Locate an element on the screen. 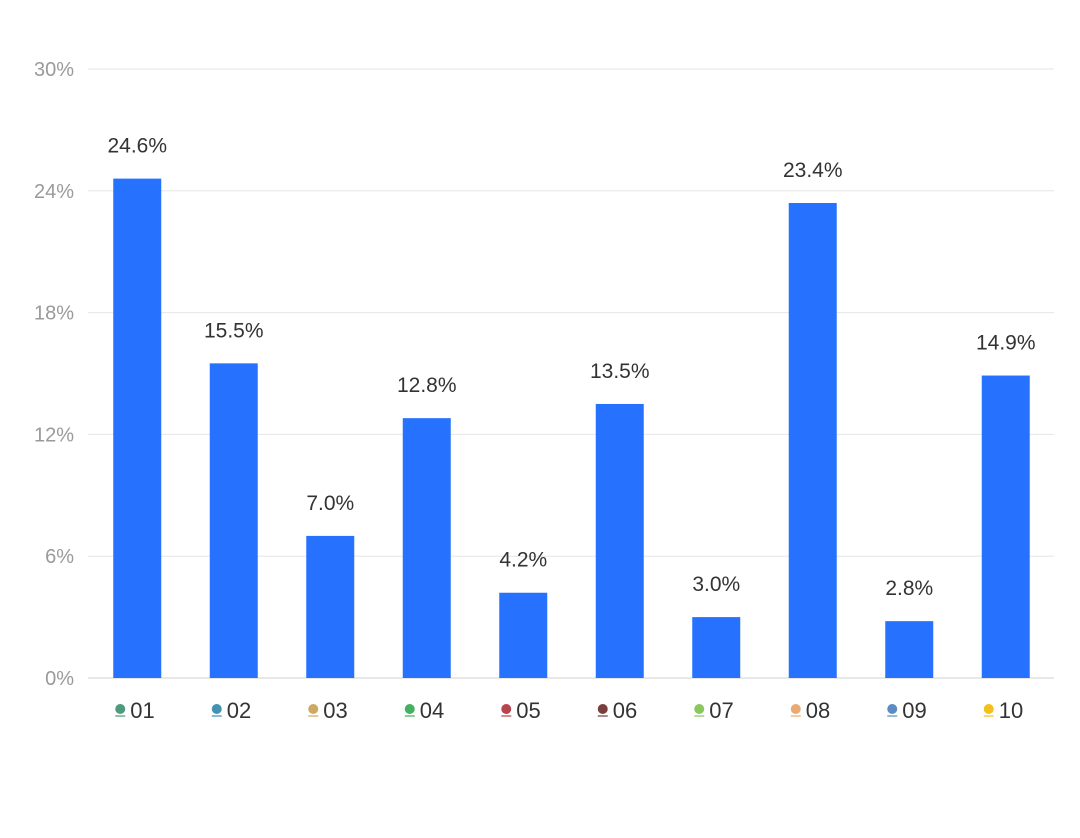 The width and height of the screenshot is (1080, 838). x-axis: 01 02 03 04 05 06 07 08 09 10 is located at coordinates (569, 710).